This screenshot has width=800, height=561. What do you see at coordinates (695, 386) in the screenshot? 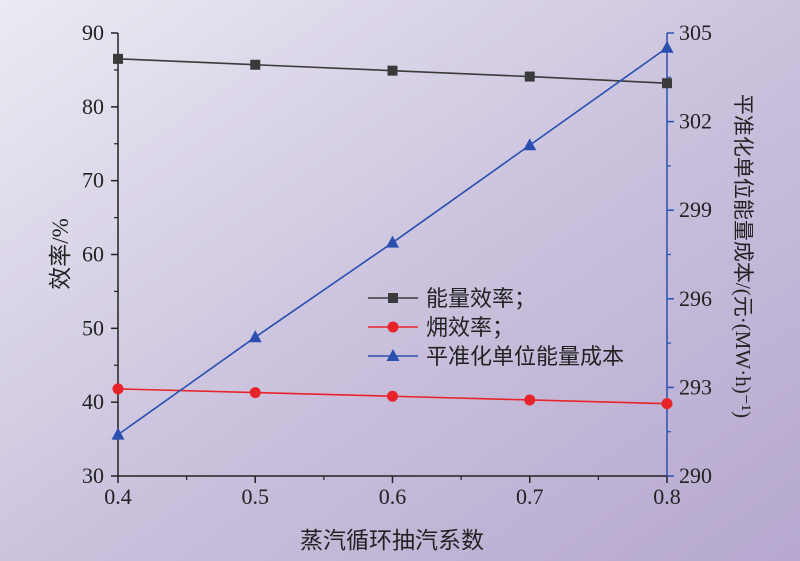
I see `right-y-tick-label: 293` at bounding box center [695, 386].